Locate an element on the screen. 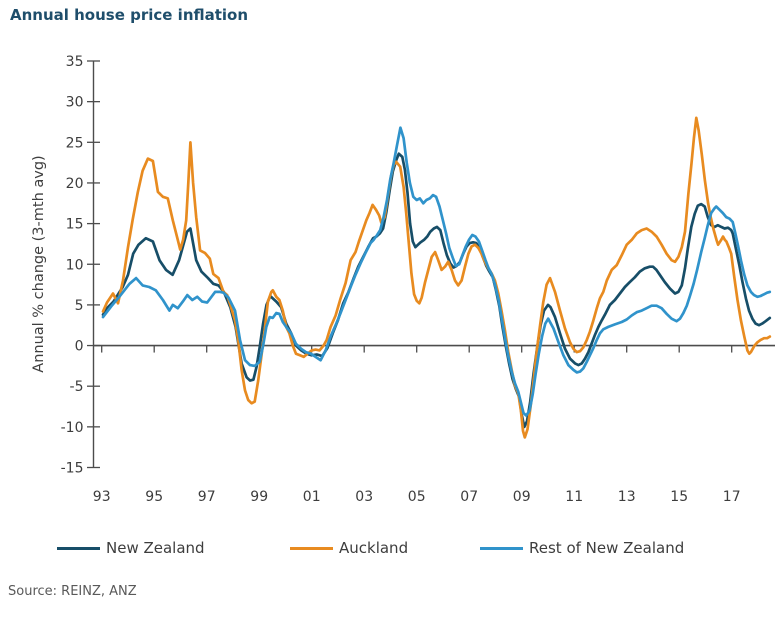 Image resolution: width=781 pixels, height=625 pixels. svg-text: -10 is located at coordinates (72, 428).